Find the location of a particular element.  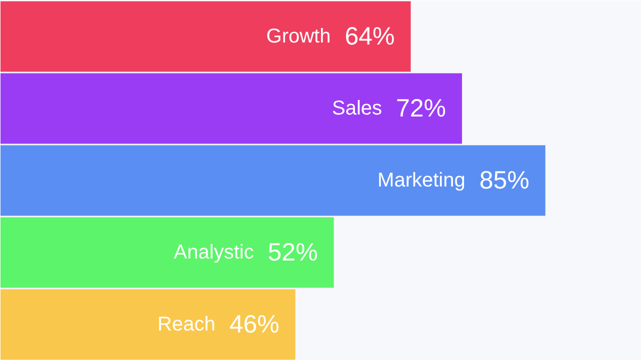

y-tick-label: Marketing is located at coordinates (422, 181).